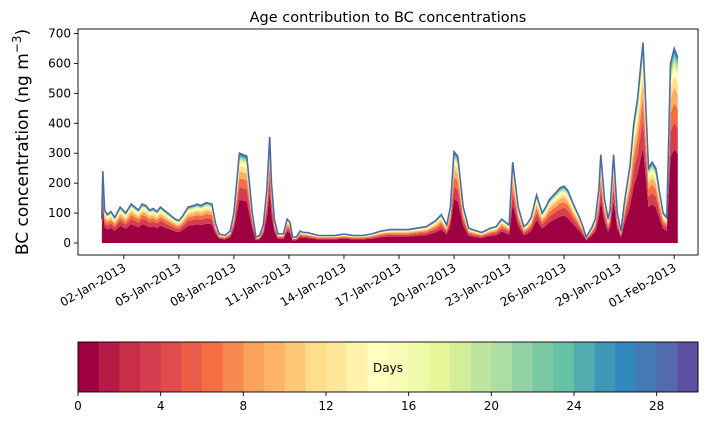  Describe the element at coordinates (59, 123) in the screenshot. I see `y-tick-label: 400` at that location.